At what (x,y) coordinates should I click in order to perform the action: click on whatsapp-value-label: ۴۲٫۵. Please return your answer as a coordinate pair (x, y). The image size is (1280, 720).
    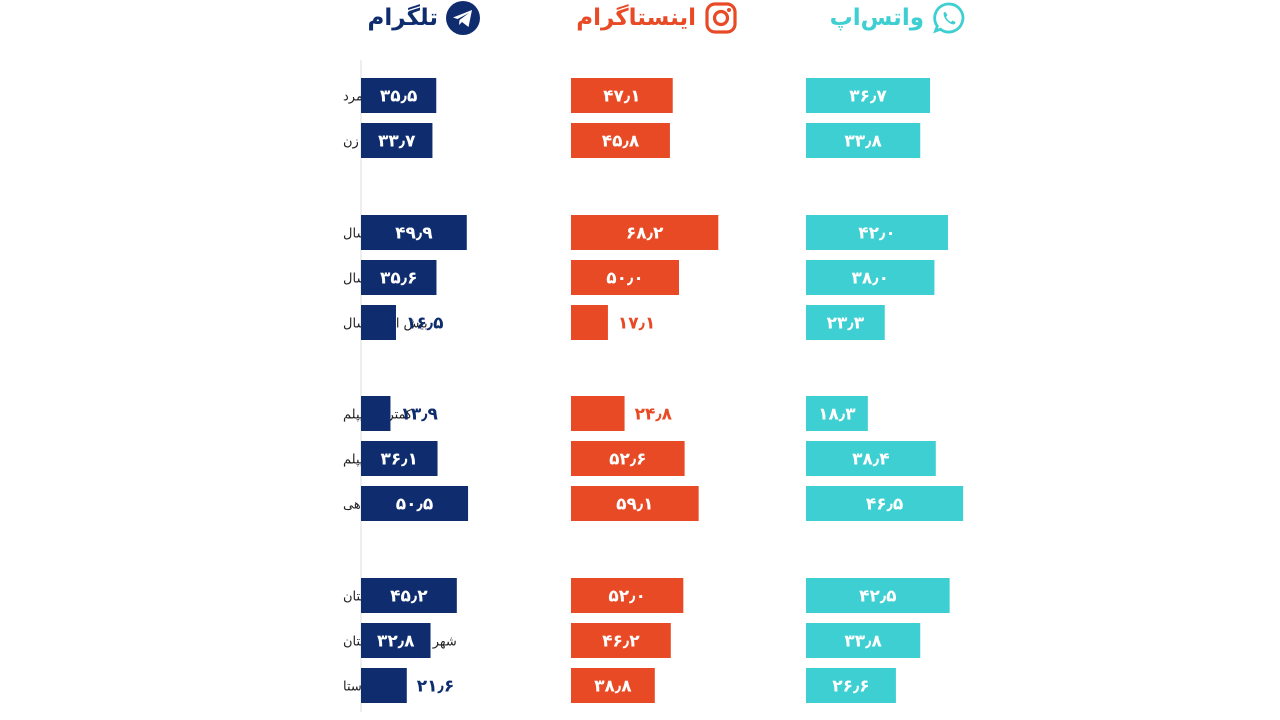
    Looking at the image, I should click on (877, 597).